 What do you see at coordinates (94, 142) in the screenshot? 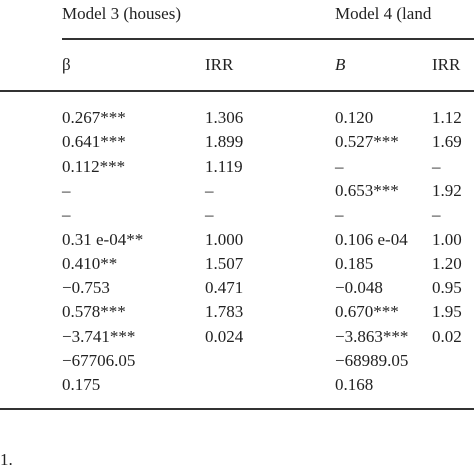
I see `table-cell: 0.641***` at bounding box center [94, 142].